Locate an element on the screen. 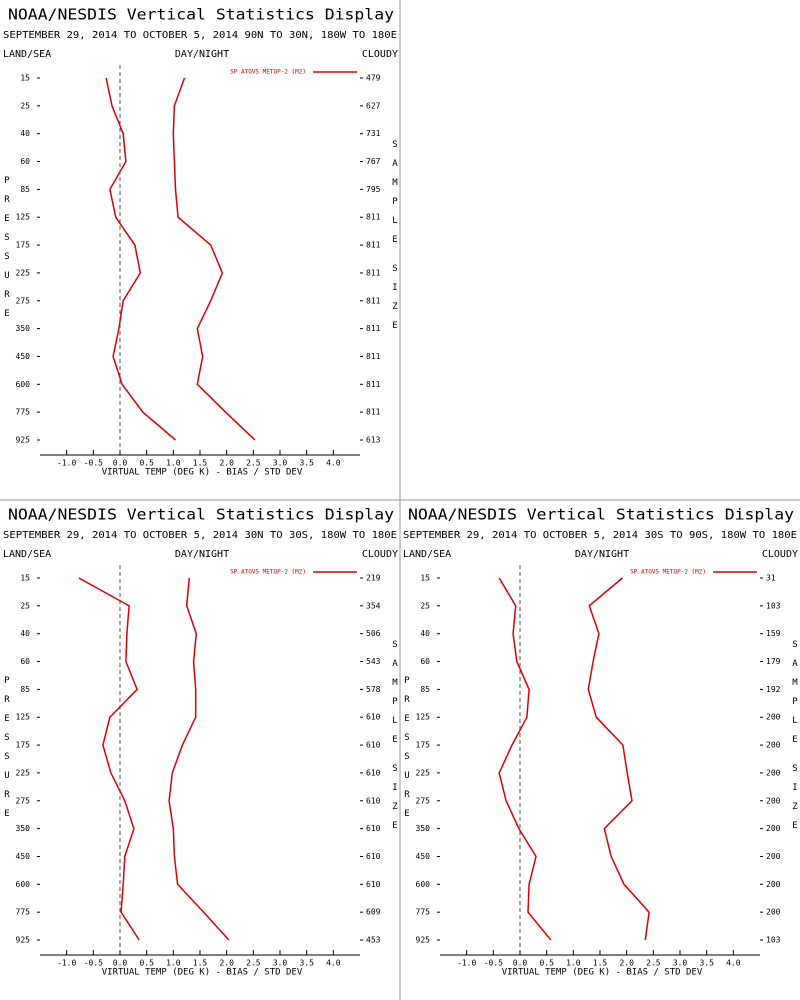 This screenshot has width=800, height=1000. sample-size: 453 is located at coordinates (373, 940).